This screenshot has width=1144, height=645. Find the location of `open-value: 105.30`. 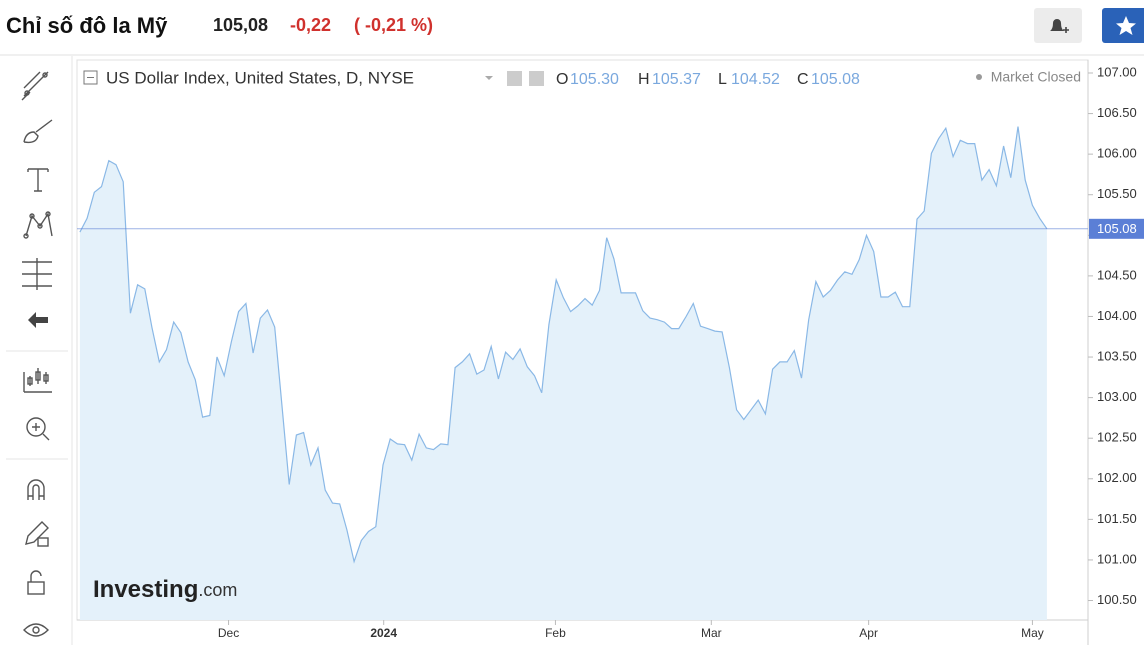

open-value: 105.30 is located at coordinates (594, 79).